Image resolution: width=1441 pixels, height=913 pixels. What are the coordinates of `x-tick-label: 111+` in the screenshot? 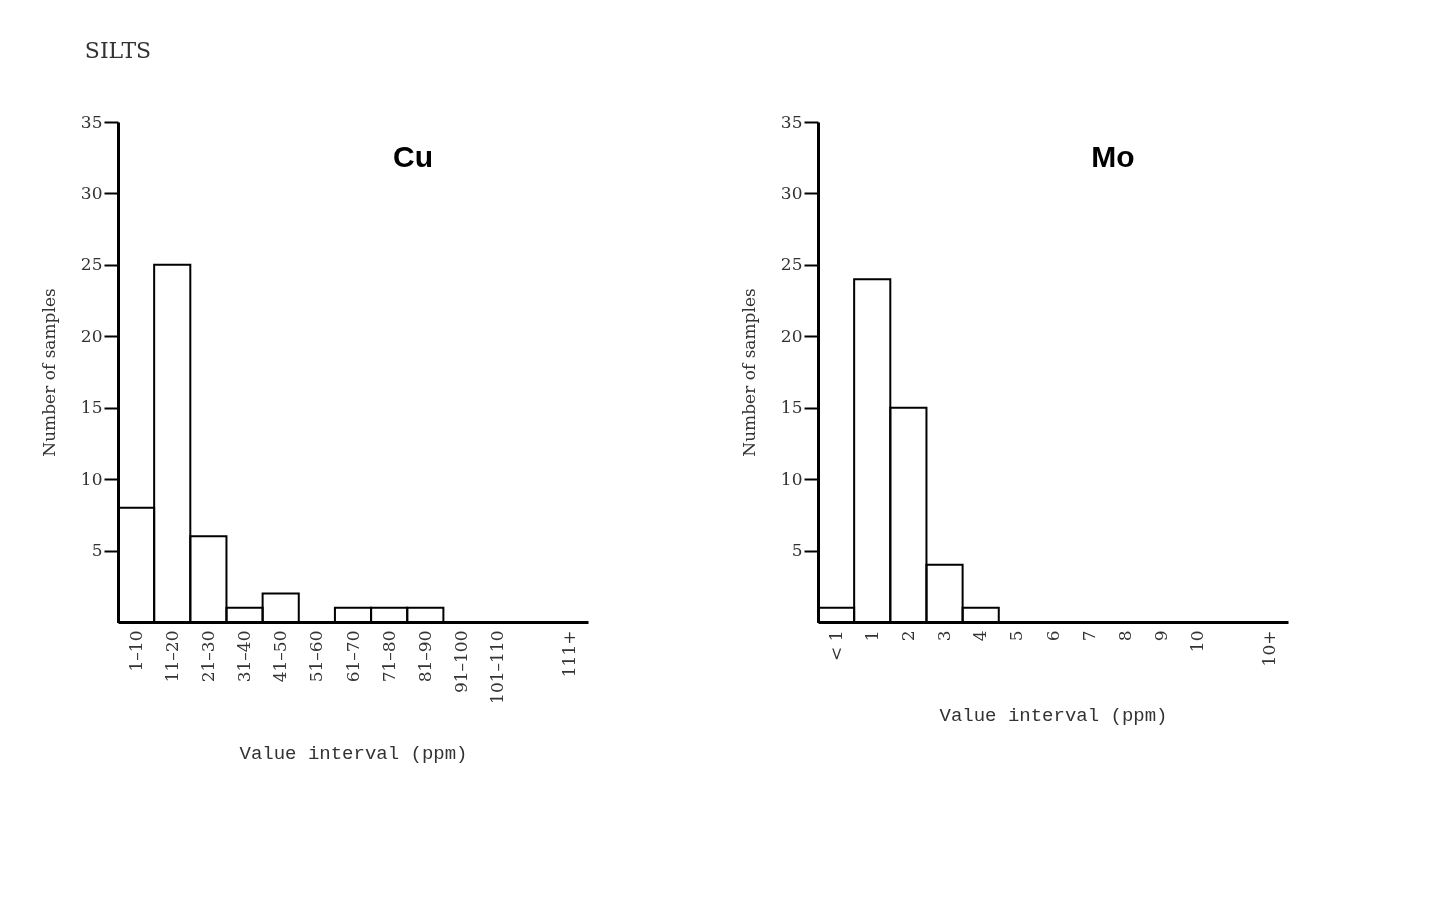 It's located at (569, 654).